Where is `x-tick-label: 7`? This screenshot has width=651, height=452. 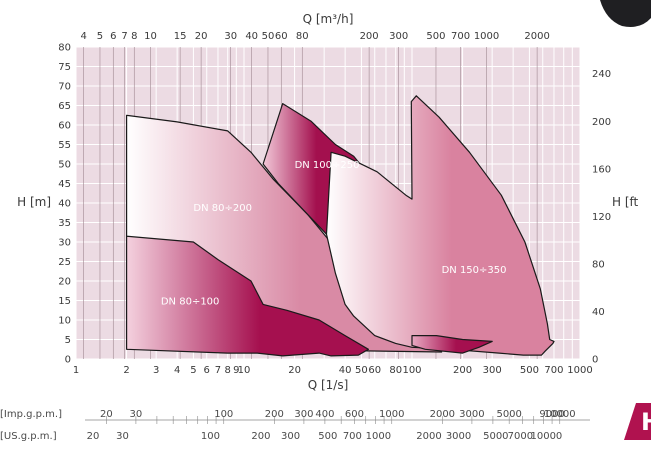
x-tick-label: 7 is located at coordinates (218, 370).